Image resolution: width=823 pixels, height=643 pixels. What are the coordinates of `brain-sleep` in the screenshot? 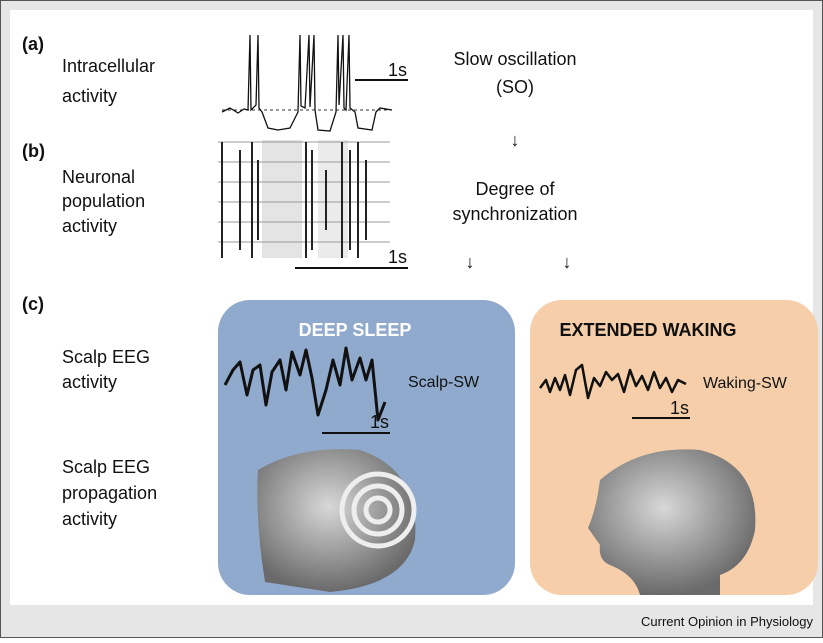 It's located at (337, 520).